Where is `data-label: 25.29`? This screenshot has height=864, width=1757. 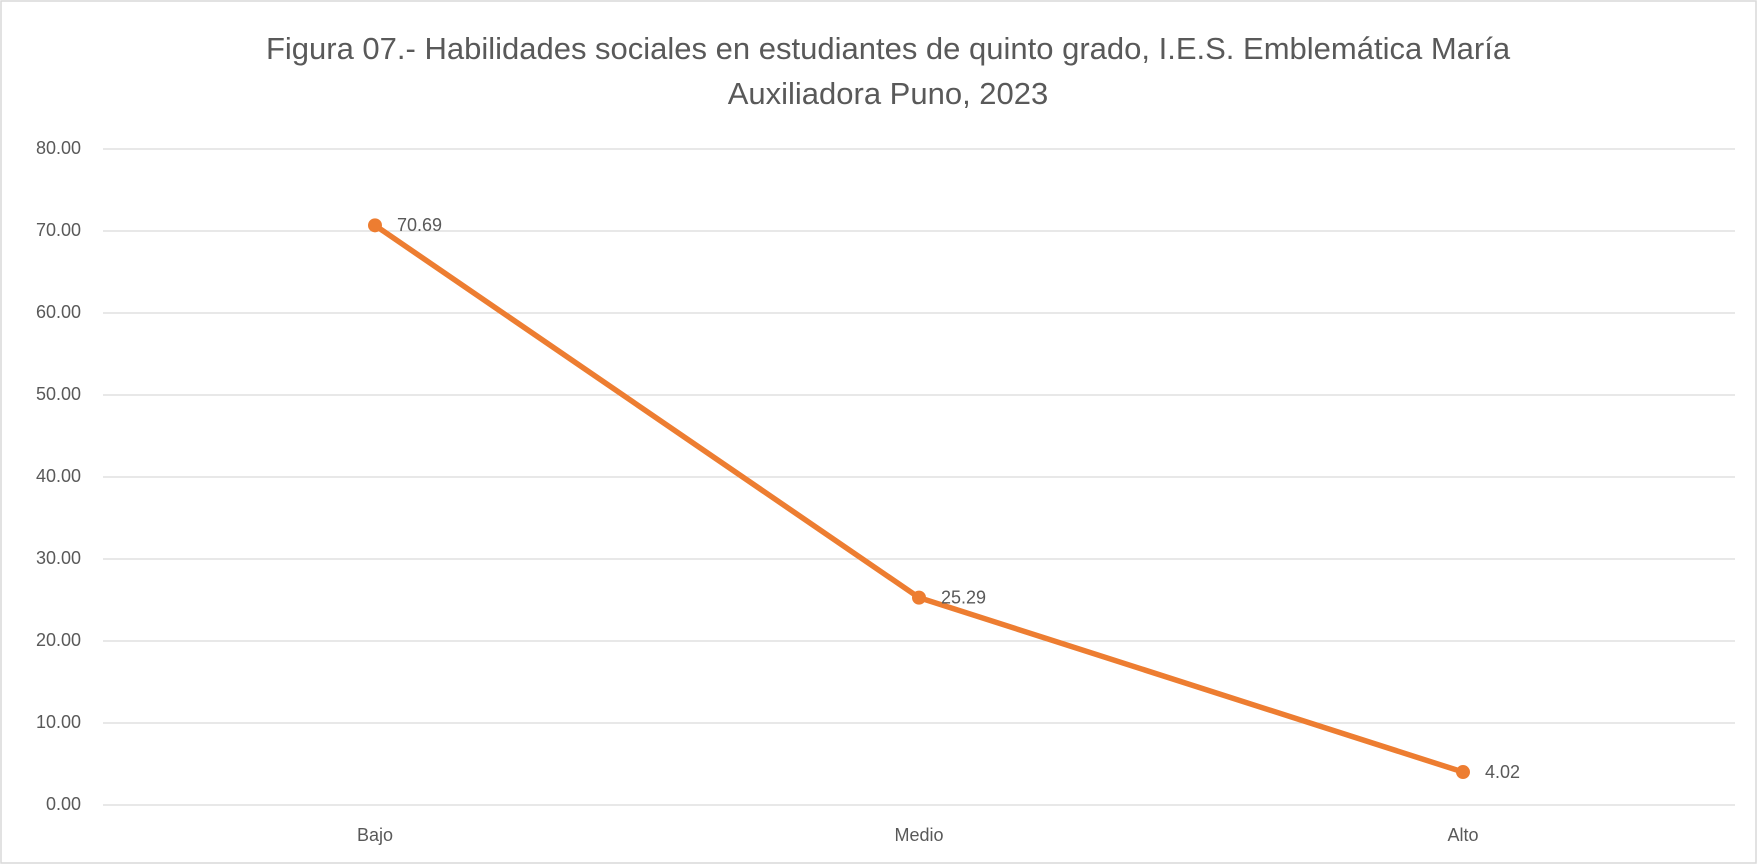
data-label: 25.29 is located at coordinates (963, 597).